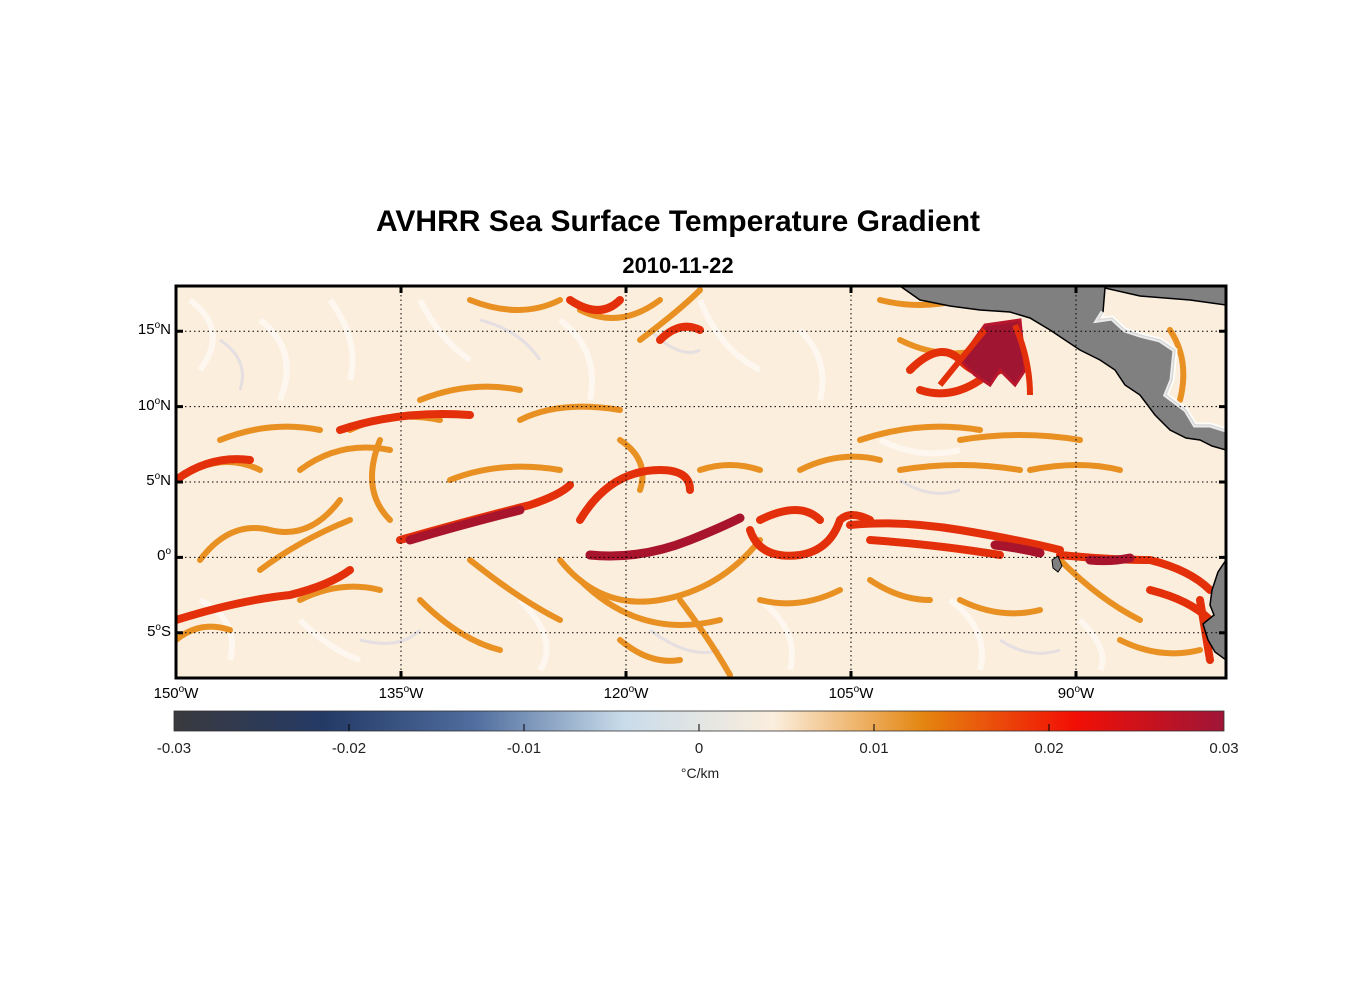 The height and width of the screenshot is (1000, 1356). What do you see at coordinates (700, 773) in the screenshot?
I see `colorbar-unit-label: °C/km` at bounding box center [700, 773].